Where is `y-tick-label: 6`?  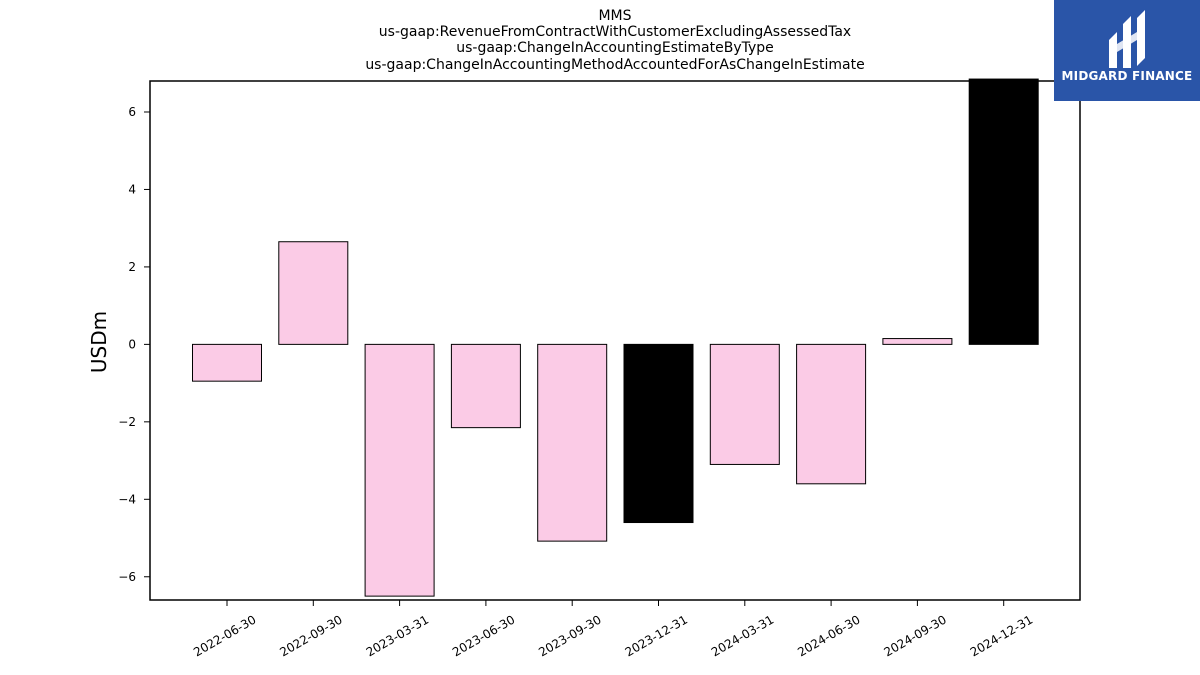
y-tick-label: 6 is located at coordinates (132, 112).